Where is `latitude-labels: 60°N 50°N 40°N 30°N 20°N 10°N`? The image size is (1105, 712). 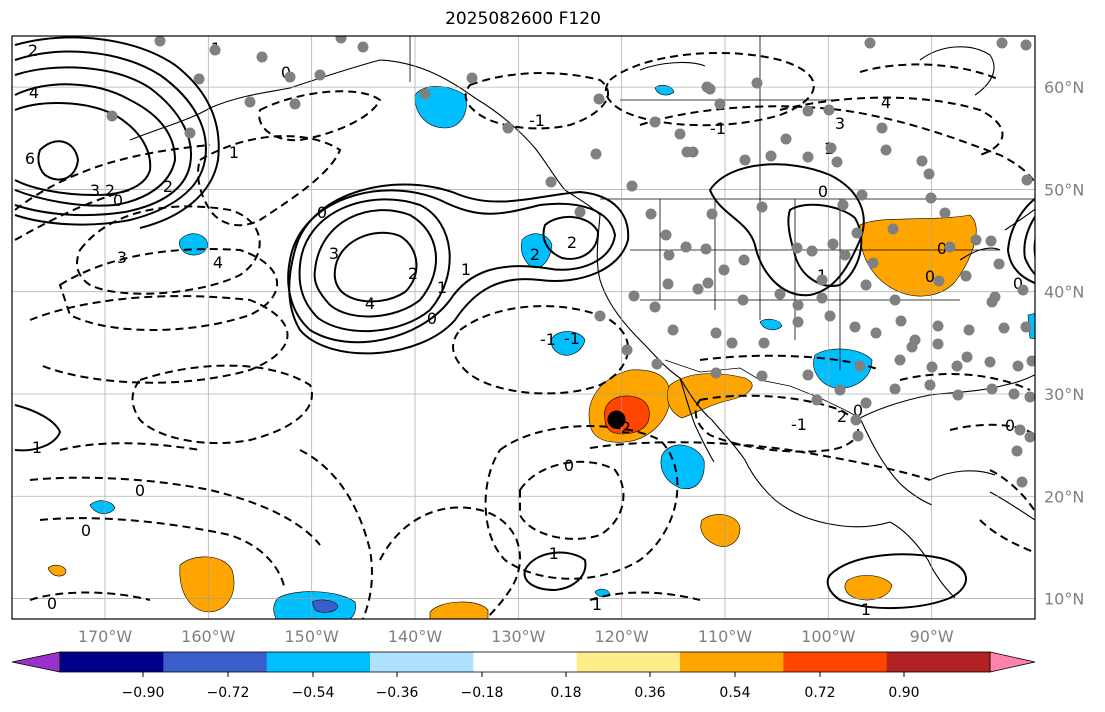 latitude-labels: 60°N 50°N 40°N 30°N 20°N 10°N is located at coordinates (1064, 343).